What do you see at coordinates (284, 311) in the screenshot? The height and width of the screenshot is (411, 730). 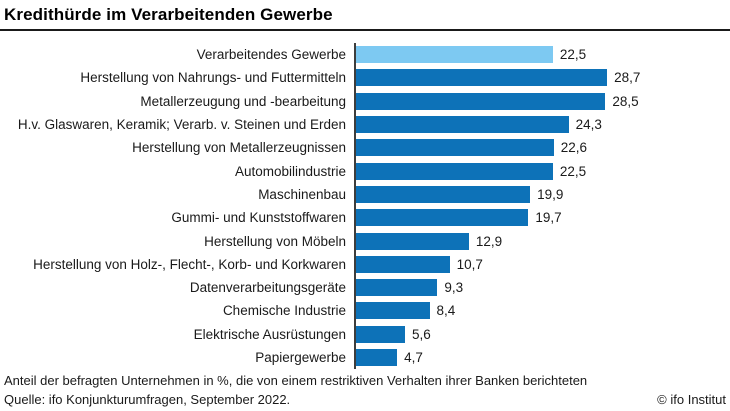 I see `category-label: Chemische Industrie` at bounding box center [284, 311].